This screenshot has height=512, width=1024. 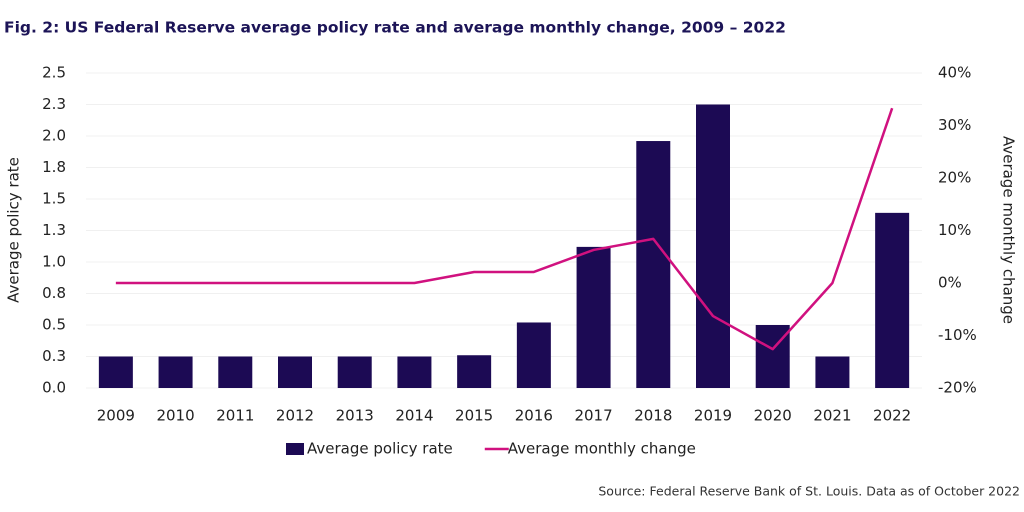 I want to click on y-tick-label: 1.8, so click(x=54, y=167).